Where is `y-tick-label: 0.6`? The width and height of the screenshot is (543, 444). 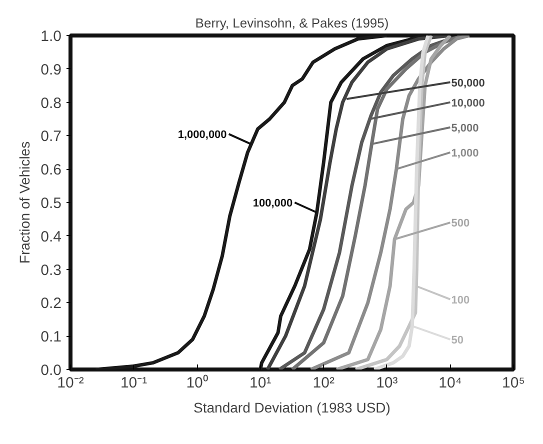 y-tick-label: 0.6 is located at coordinates (51, 170).